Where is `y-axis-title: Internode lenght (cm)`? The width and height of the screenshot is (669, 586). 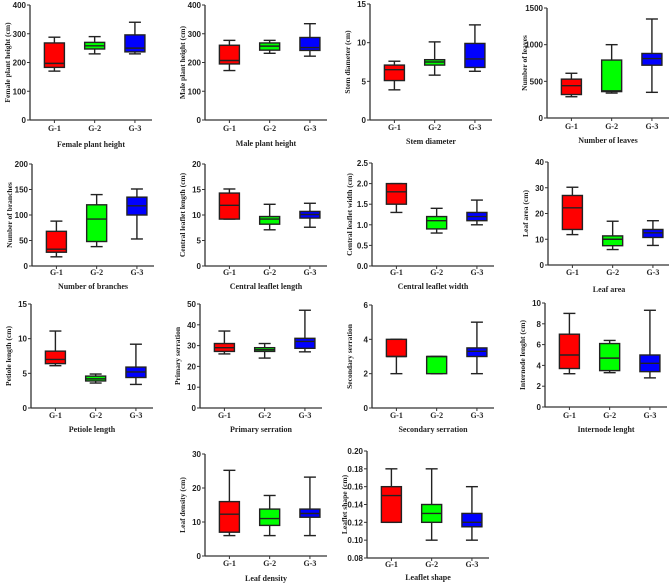 y-axis-title: Internode lenght (cm) is located at coordinates (522, 355).